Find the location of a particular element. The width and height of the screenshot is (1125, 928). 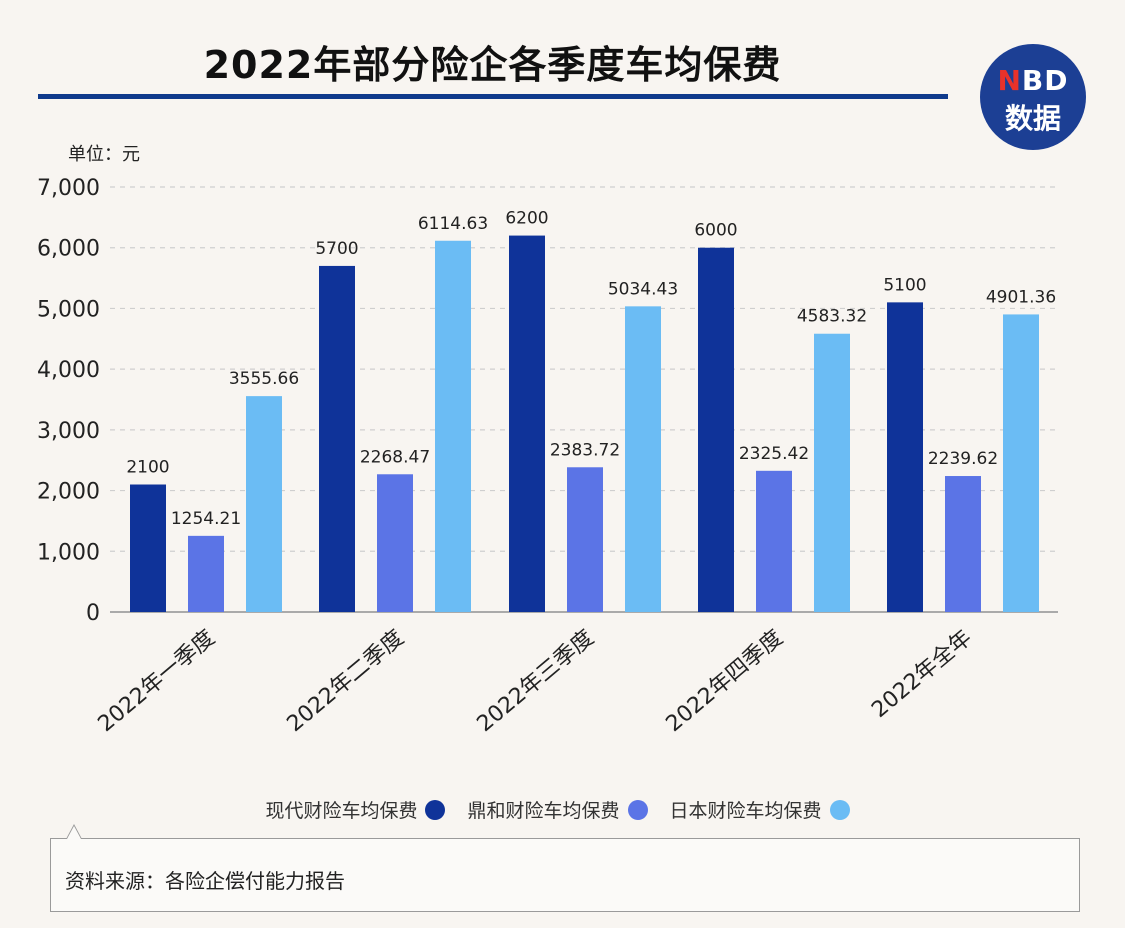

bar-value-label: 1254.21 is located at coordinates (206, 519).